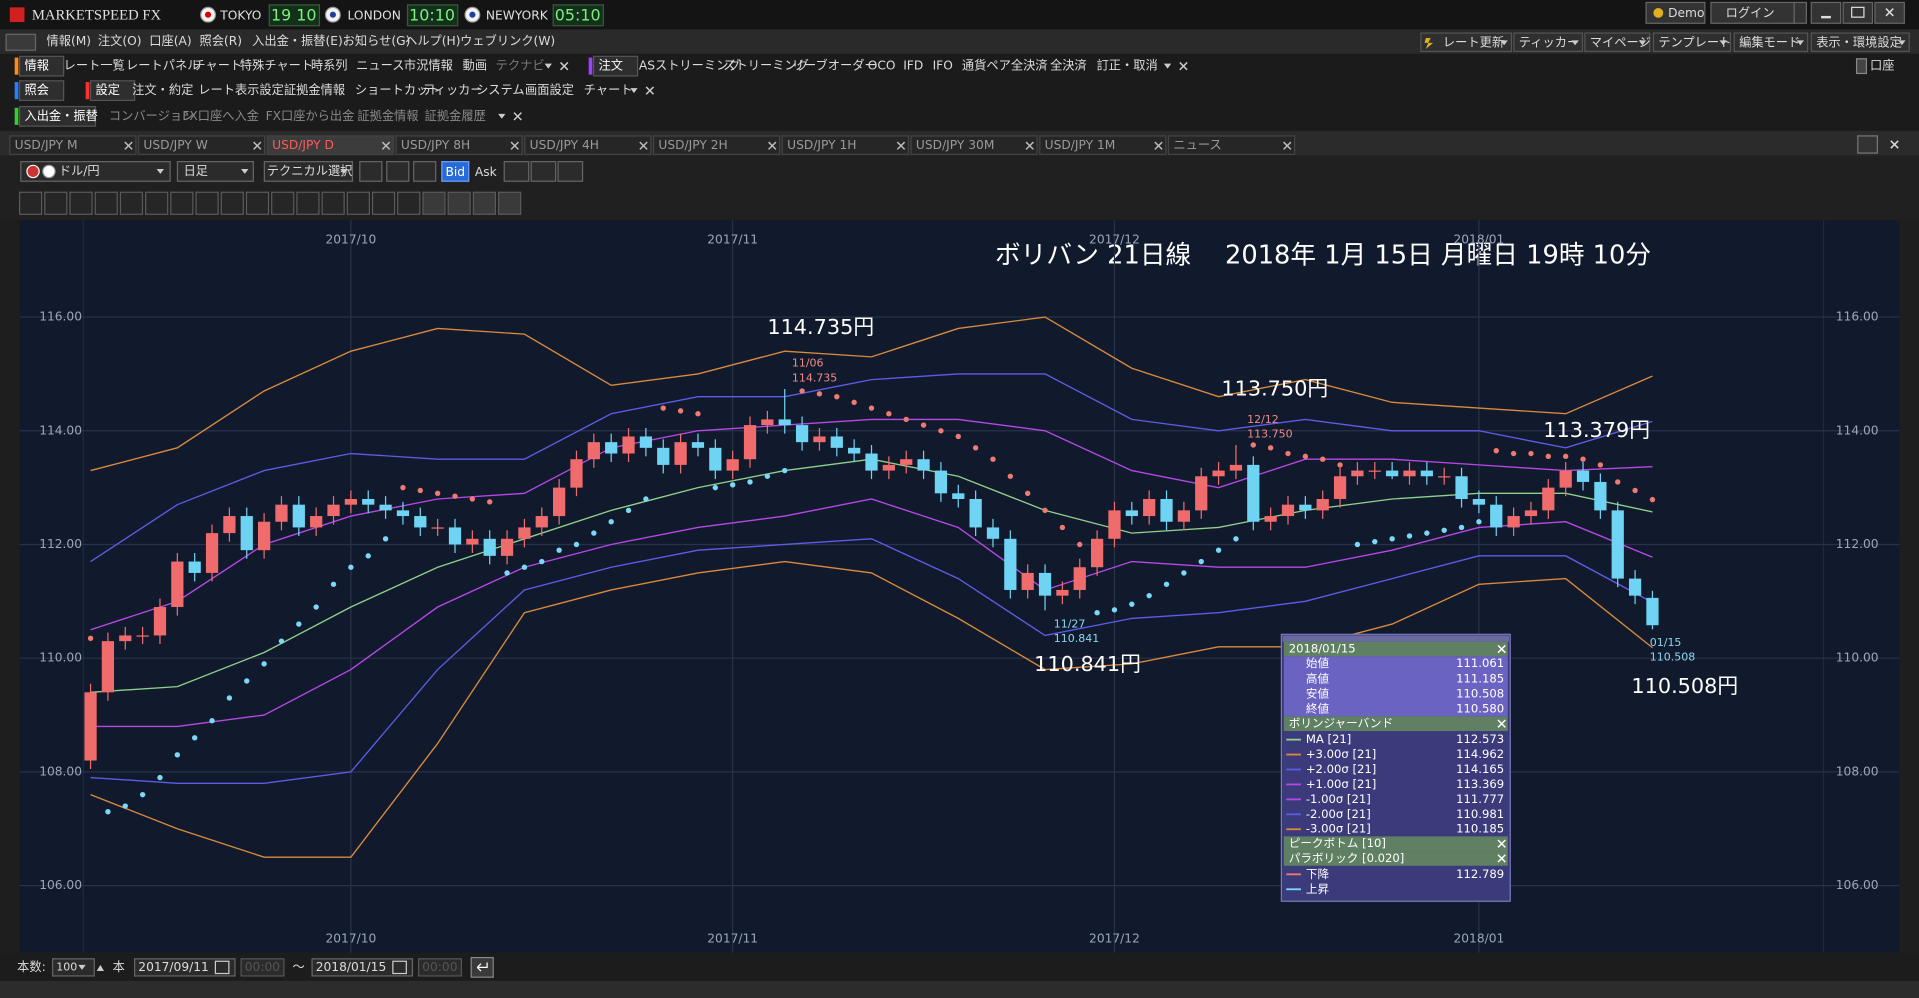 The width and height of the screenshot is (1919, 998). I want to click on group-label: 情報, so click(36, 66).